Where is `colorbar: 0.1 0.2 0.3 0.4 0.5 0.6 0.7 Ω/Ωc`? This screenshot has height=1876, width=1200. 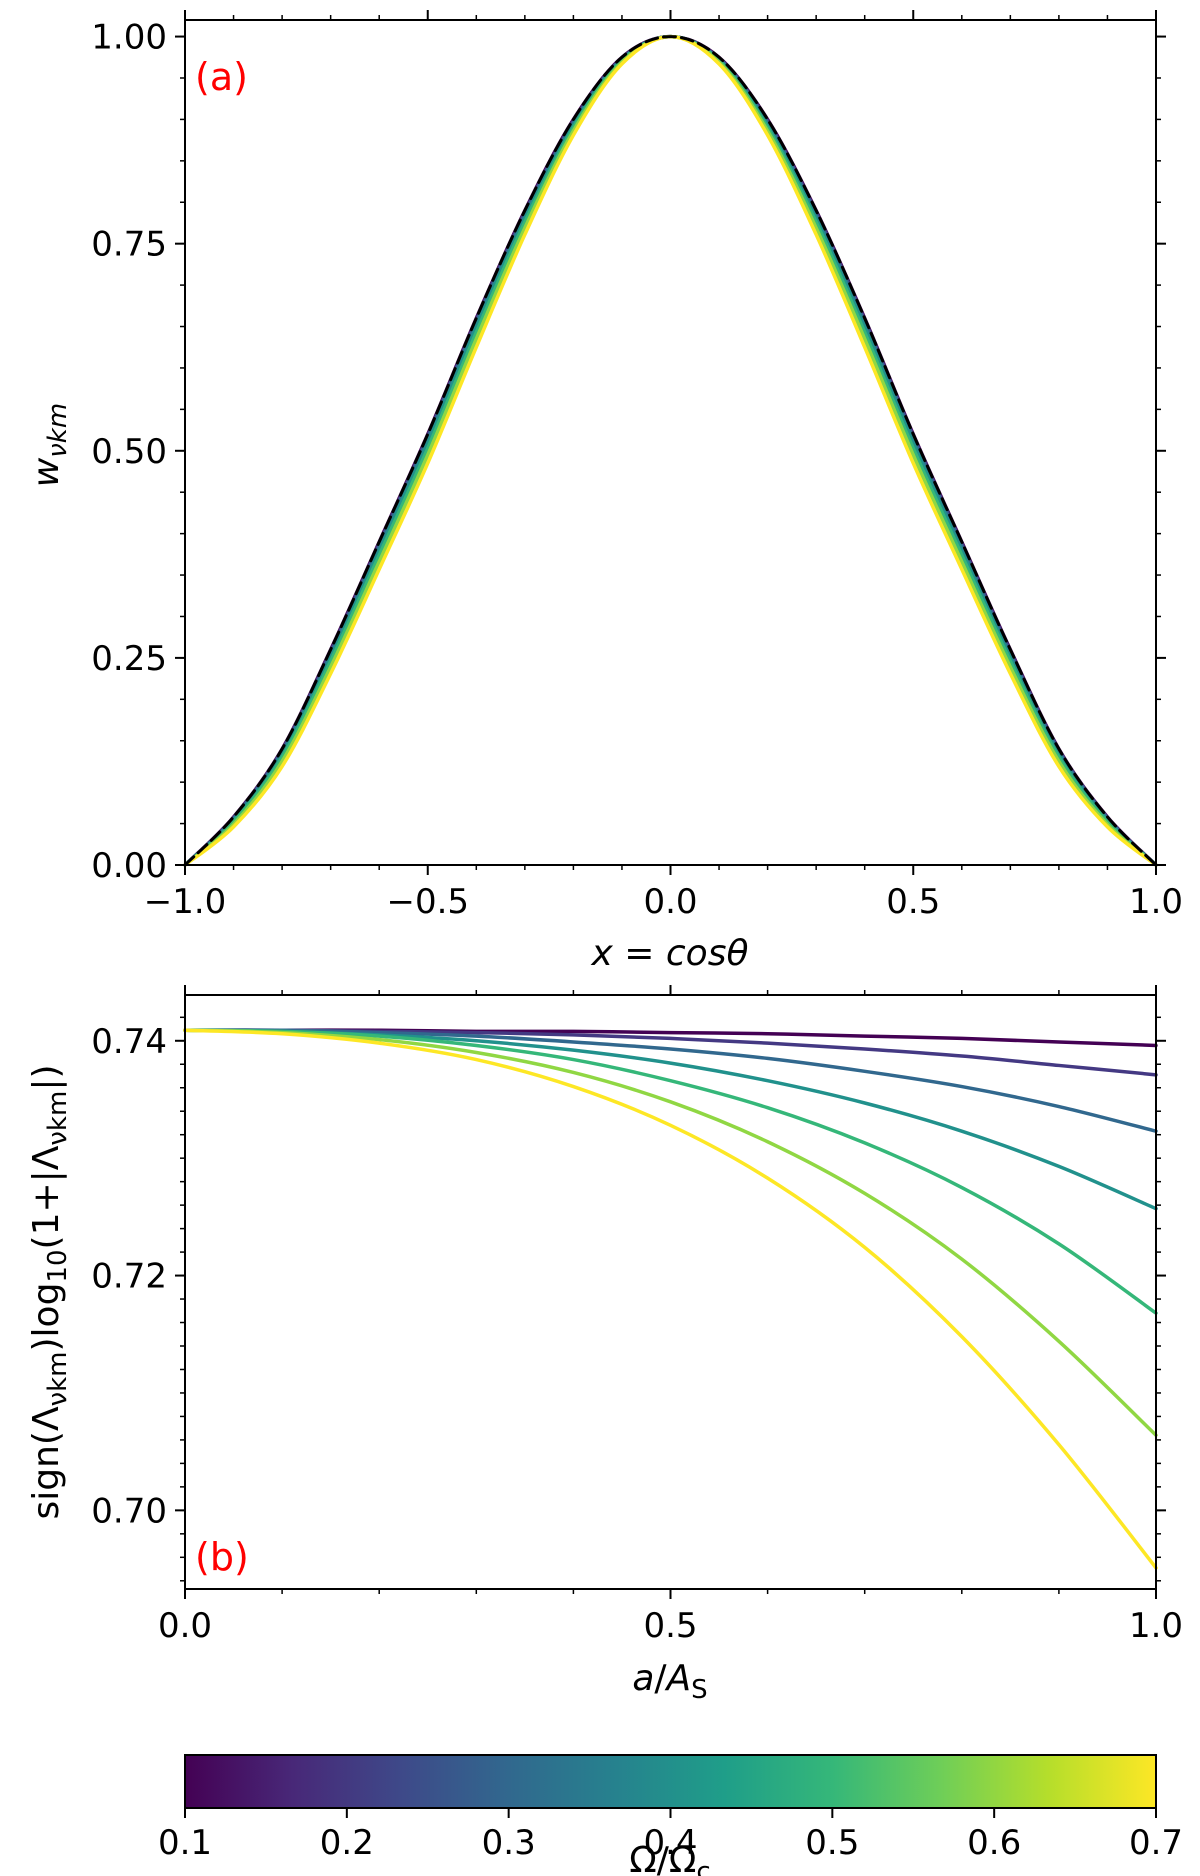 colorbar: 0.1 0.2 0.3 0.4 0.5 0.6 0.7 Ω/Ωc is located at coordinates (670, 1815).